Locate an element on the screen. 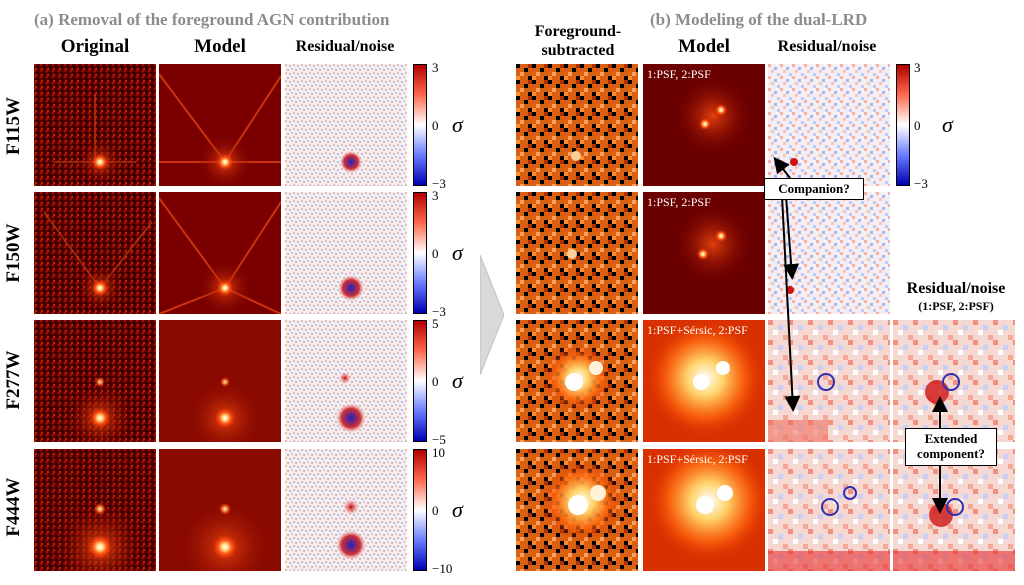  callout-companion: Companion? is located at coordinates (814, 189).